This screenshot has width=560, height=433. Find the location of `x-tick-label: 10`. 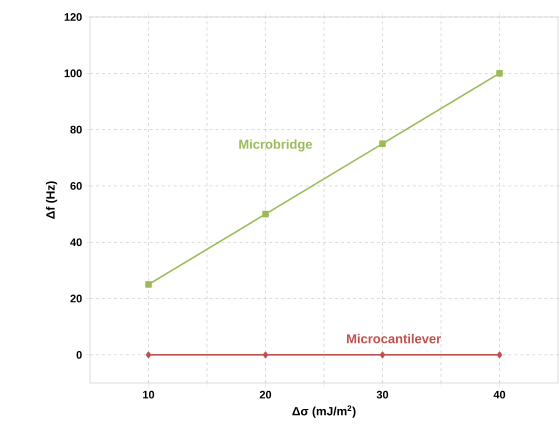

x-tick-label: 10 is located at coordinates (148, 394).